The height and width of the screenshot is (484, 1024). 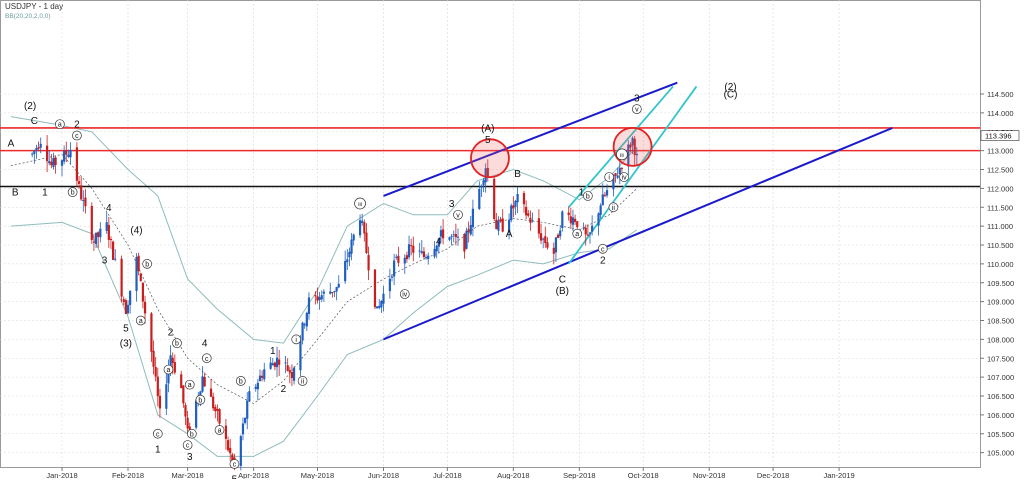 What do you see at coordinates (773, 475) in the screenshot?
I see `x-tick-label: Dec-2018` at bounding box center [773, 475].